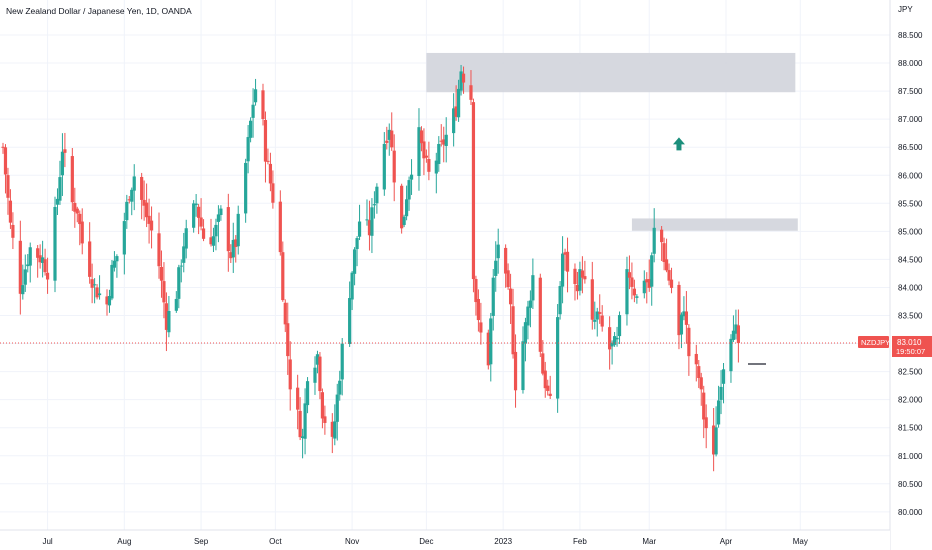 This screenshot has height=550, width=932. What do you see at coordinates (905, 9) in the screenshot?
I see `price-axis-currency: JPY` at bounding box center [905, 9].